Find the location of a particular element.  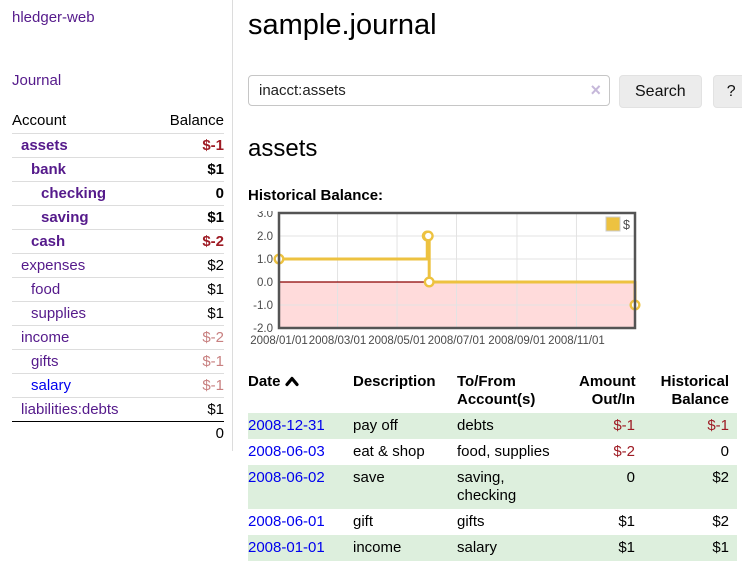

account-heading: assets is located at coordinates (283, 148).